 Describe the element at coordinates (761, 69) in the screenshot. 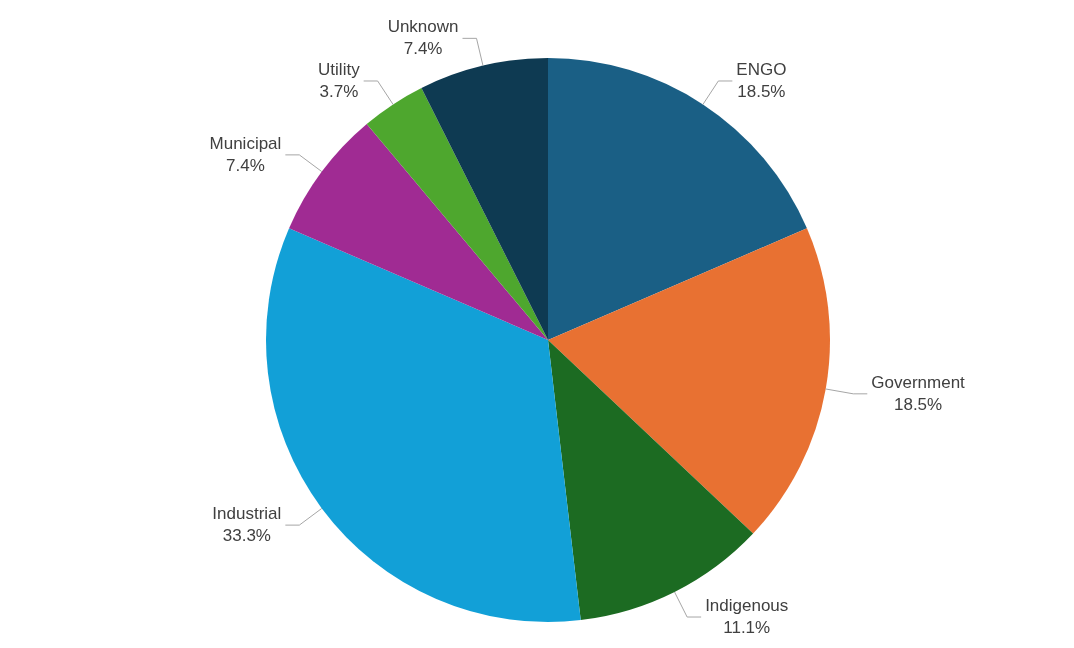

I see `slice-label: ENGO` at that location.